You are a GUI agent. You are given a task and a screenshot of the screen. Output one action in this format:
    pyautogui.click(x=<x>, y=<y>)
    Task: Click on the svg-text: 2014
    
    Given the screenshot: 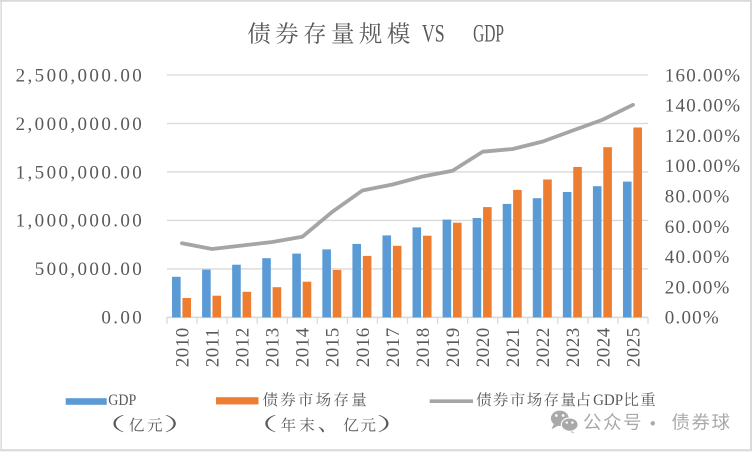 What is the action you would take?
    pyautogui.click(x=303, y=347)
    